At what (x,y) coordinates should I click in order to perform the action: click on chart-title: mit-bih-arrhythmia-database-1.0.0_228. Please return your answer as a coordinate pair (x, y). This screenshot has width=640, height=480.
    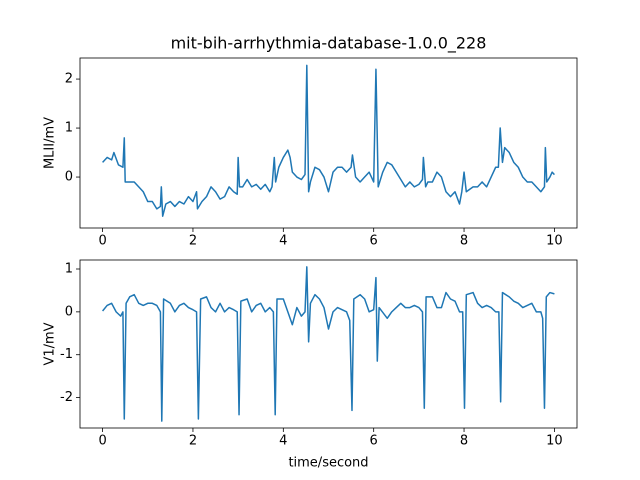
    Looking at the image, I should click on (329, 44).